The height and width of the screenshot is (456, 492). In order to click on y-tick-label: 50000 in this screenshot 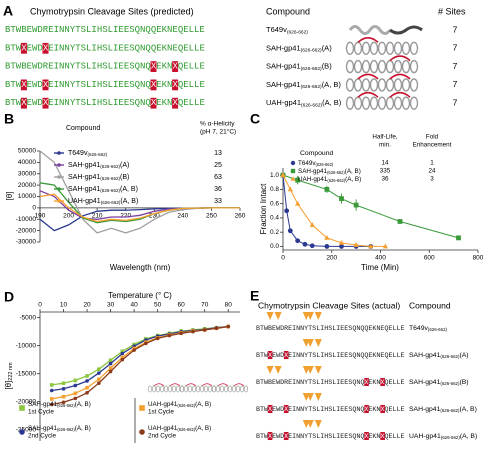, I will do `click(27, 151)`.